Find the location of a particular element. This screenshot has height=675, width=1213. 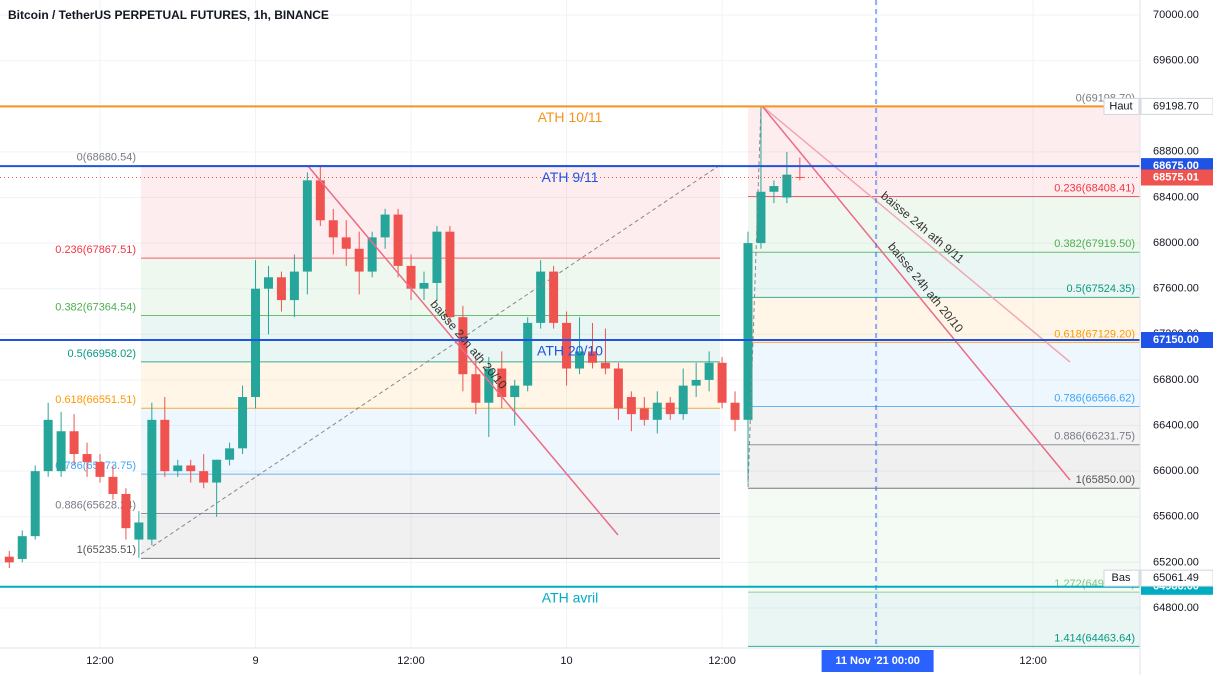

fib-label: 0.5(67524.35) is located at coordinates (1101, 289).